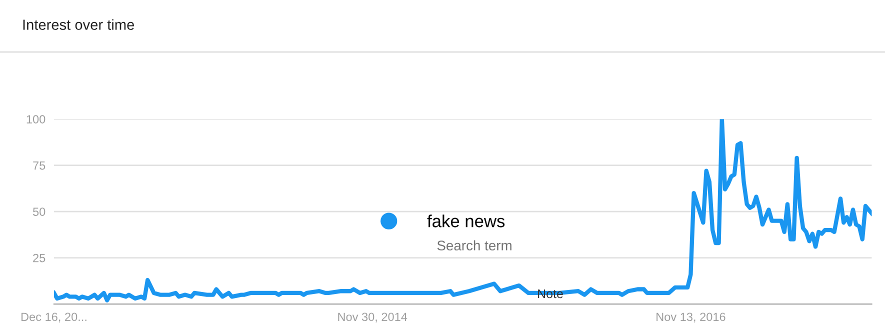 Image resolution: width=885 pixels, height=328 pixels. I want to click on annotation: Search term, so click(474, 245).